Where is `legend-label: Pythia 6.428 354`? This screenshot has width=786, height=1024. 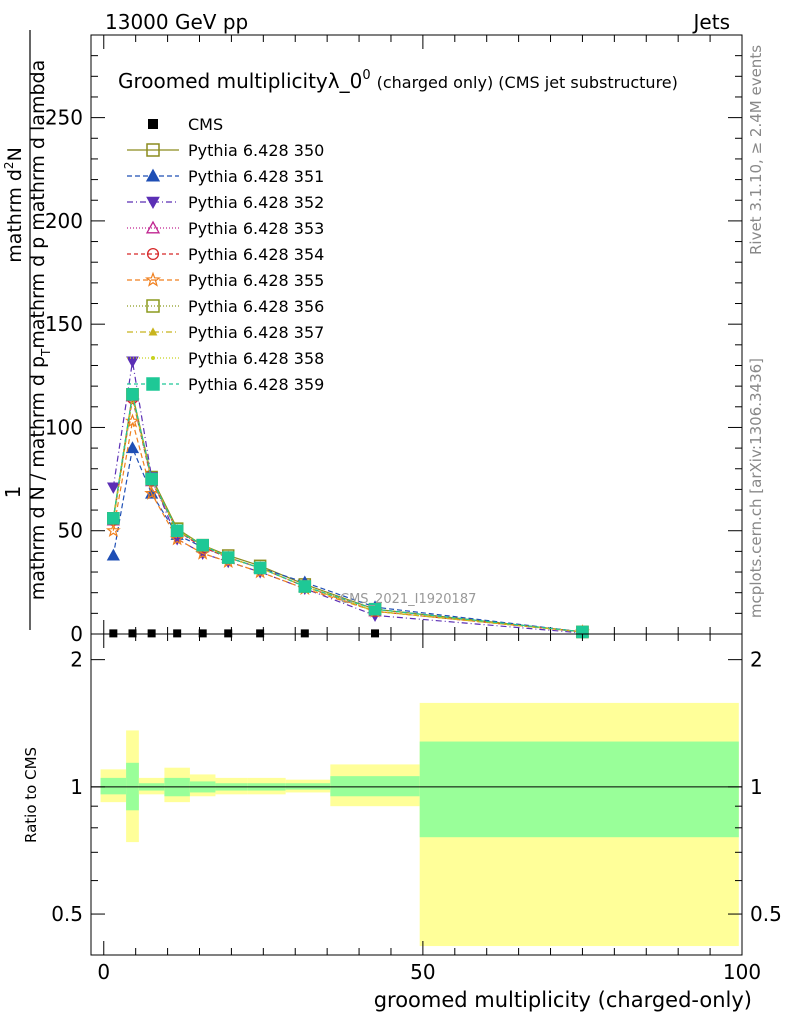
legend-label: Pythia 6.428 354 is located at coordinates (256, 254).